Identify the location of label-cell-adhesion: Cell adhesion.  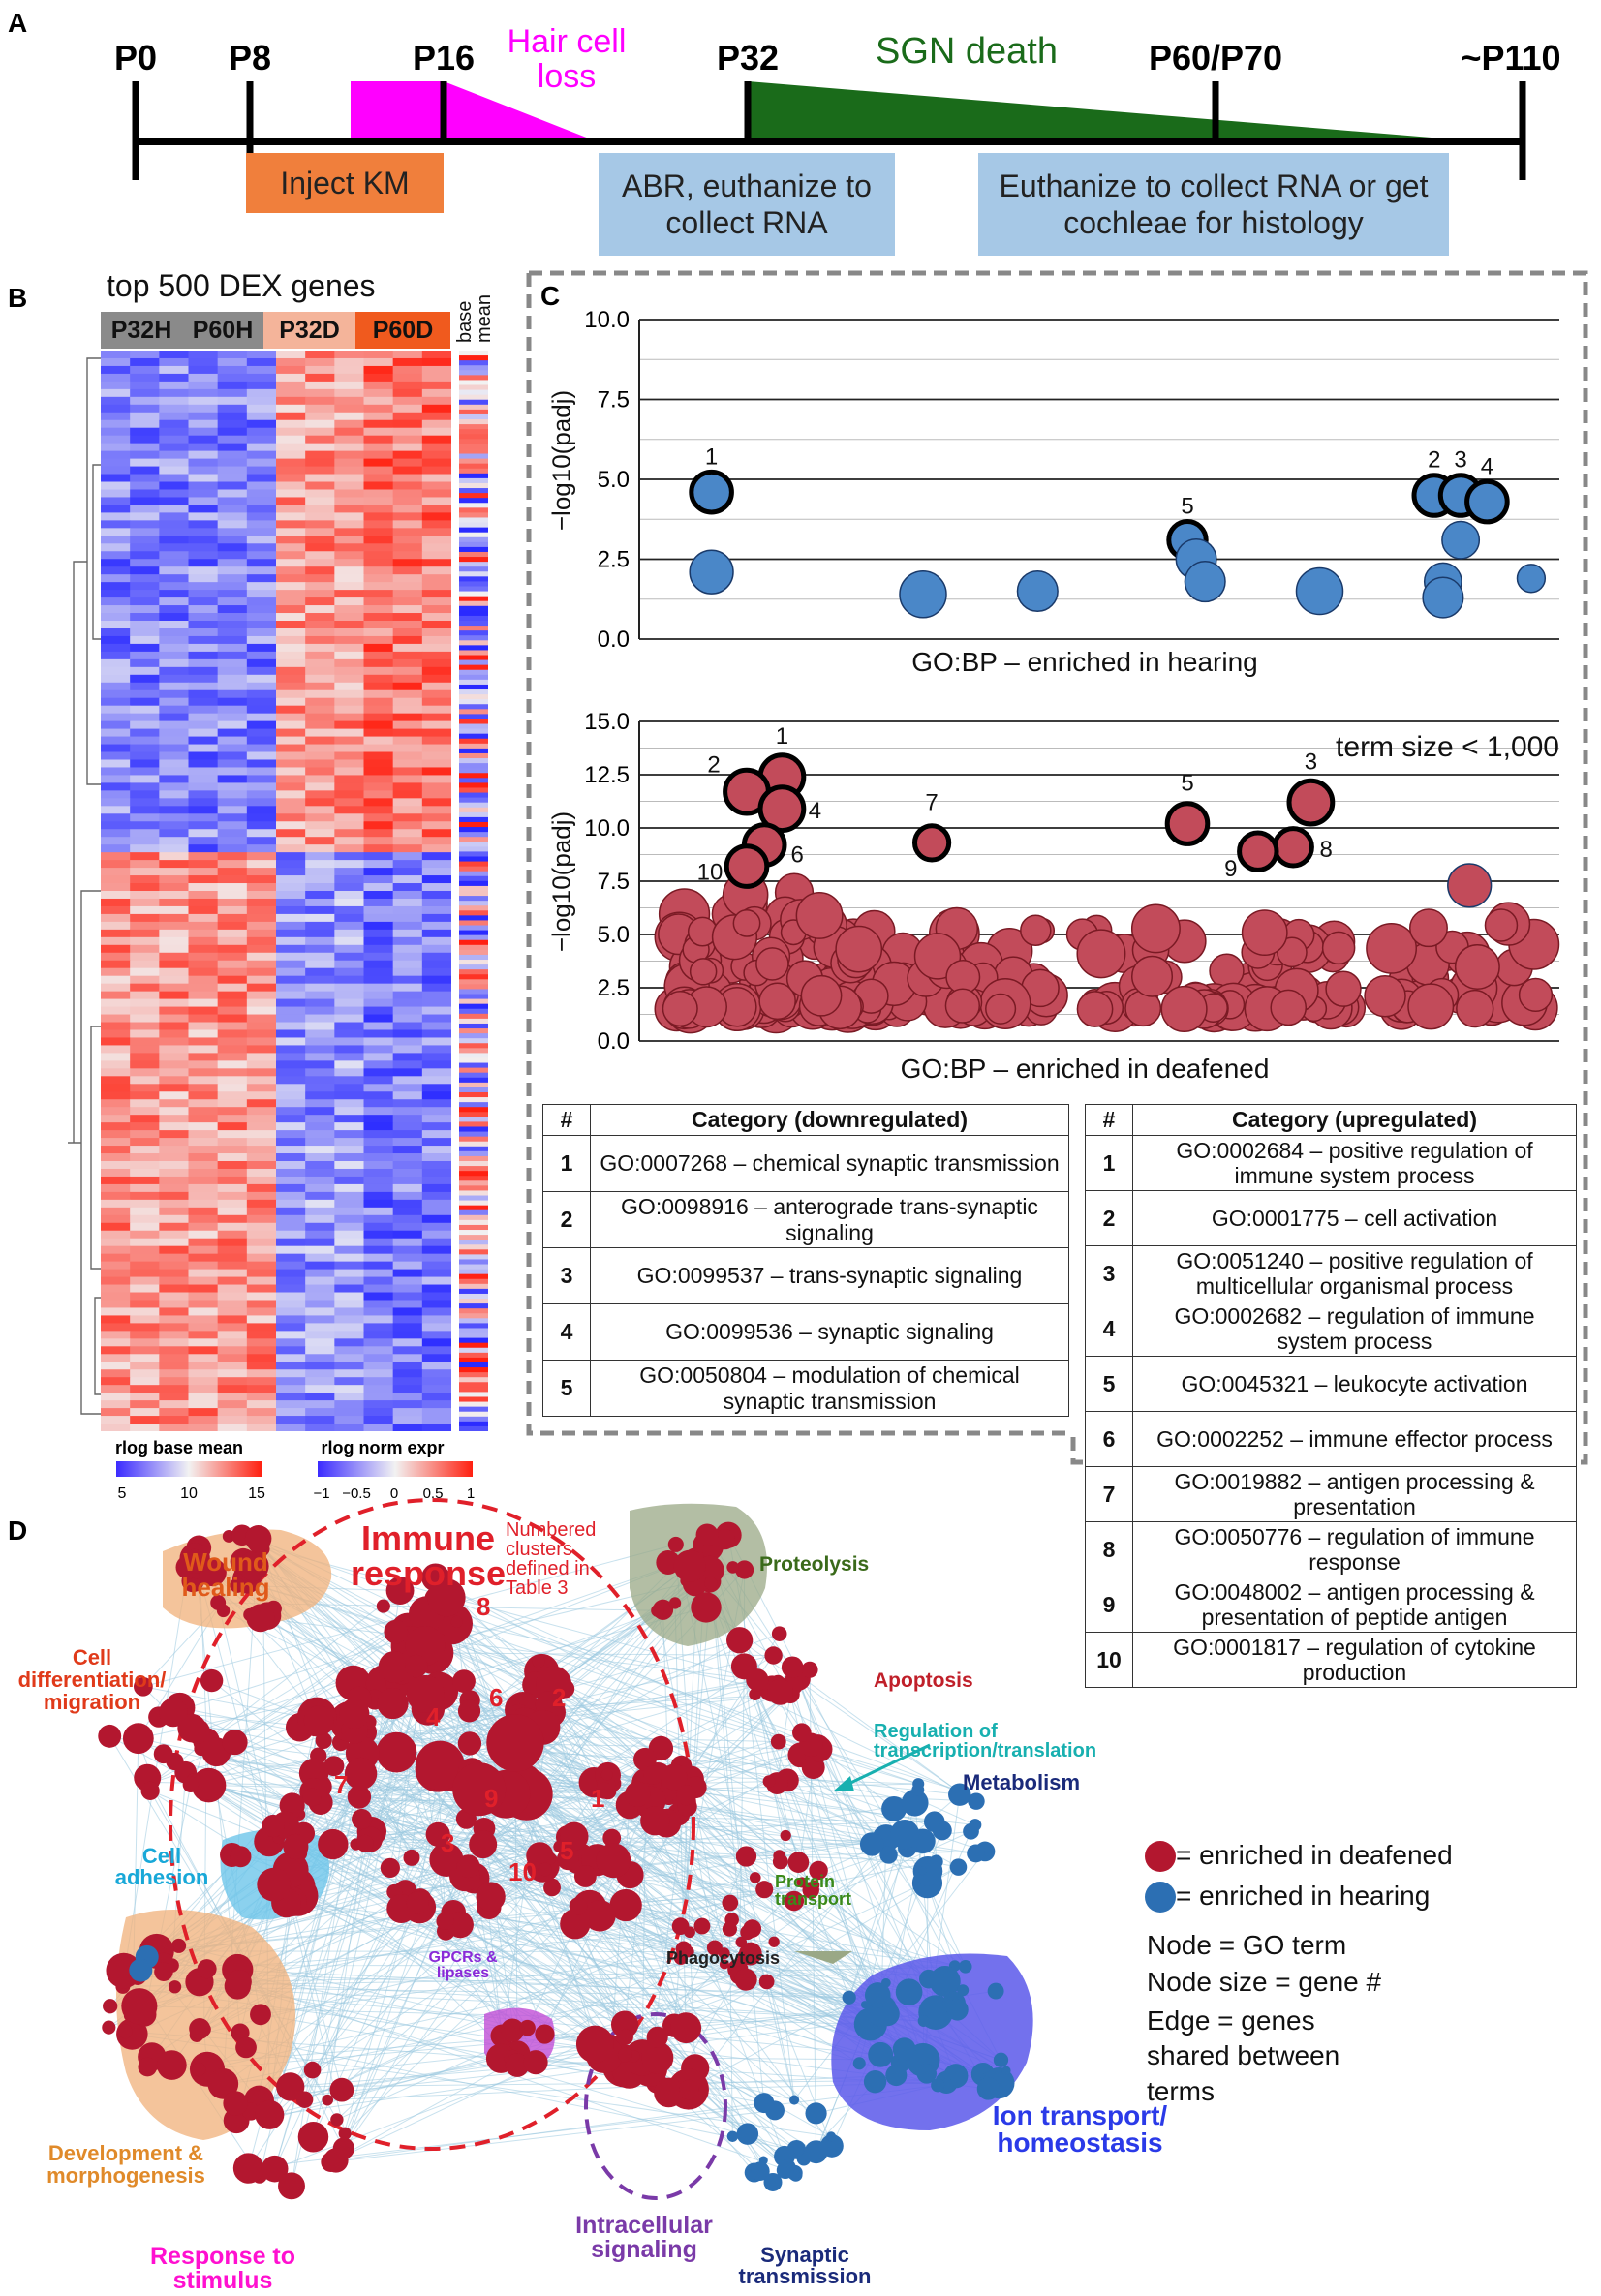
(161, 1866).